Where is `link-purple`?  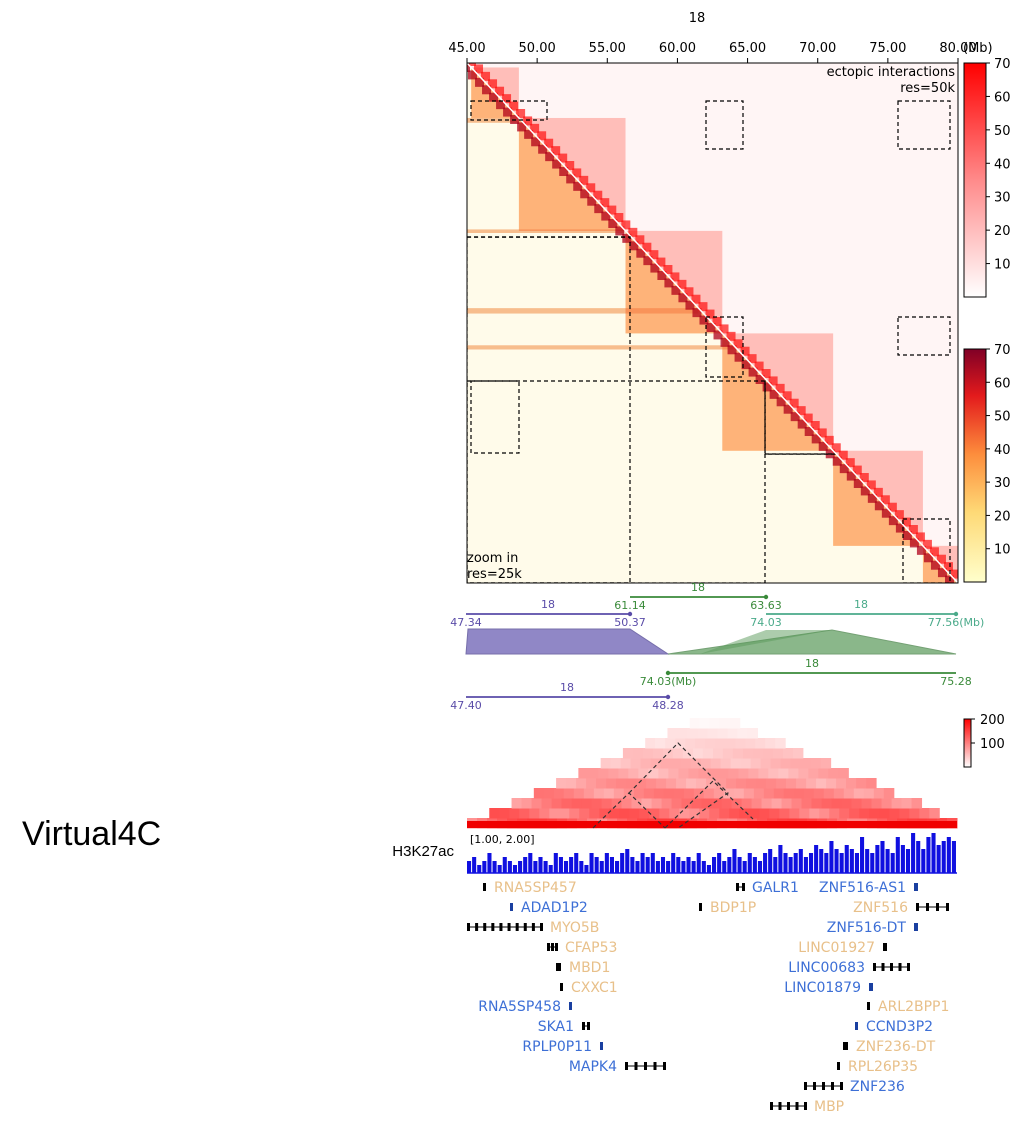
link-purple is located at coordinates (567, 641).